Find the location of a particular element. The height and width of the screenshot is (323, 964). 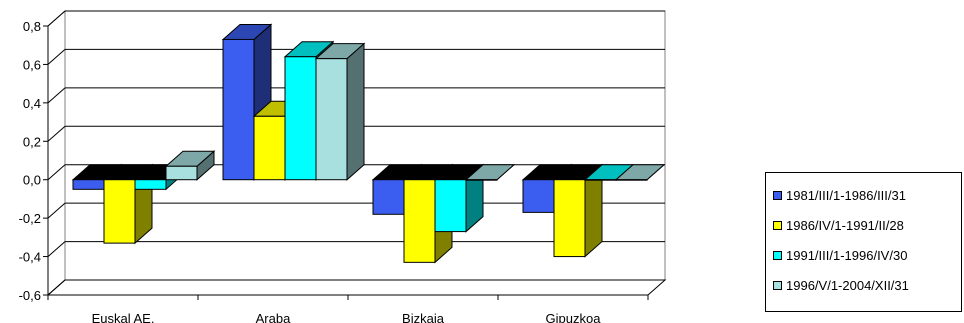

legend-label-2: 1986/IV/1-1991/II/28 is located at coordinates (845, 225).